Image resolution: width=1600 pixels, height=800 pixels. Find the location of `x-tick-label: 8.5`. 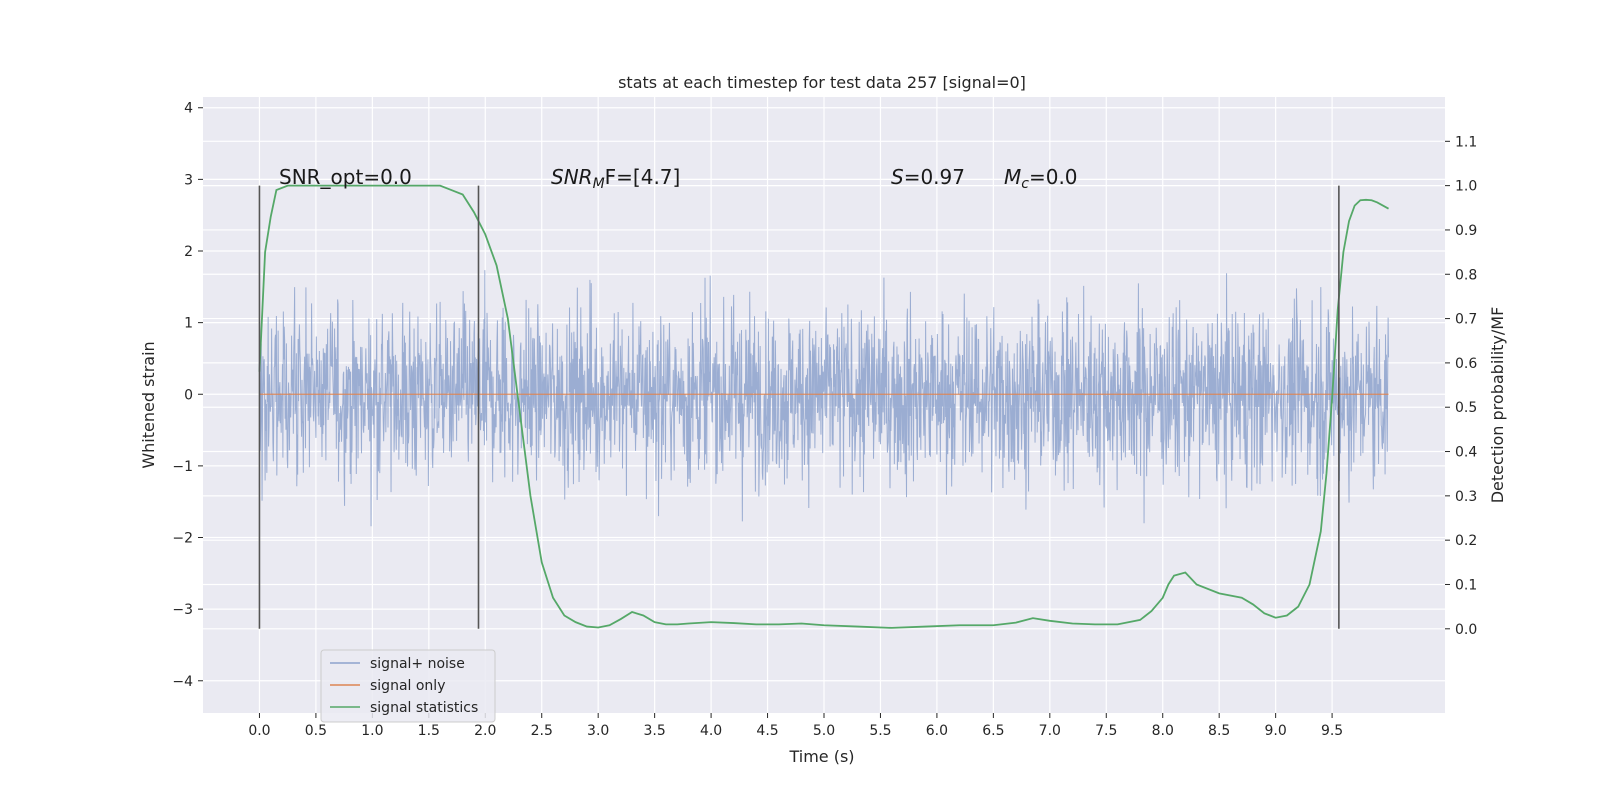

x-tick-label: 8.5 is located at coordinates (1219, 731).